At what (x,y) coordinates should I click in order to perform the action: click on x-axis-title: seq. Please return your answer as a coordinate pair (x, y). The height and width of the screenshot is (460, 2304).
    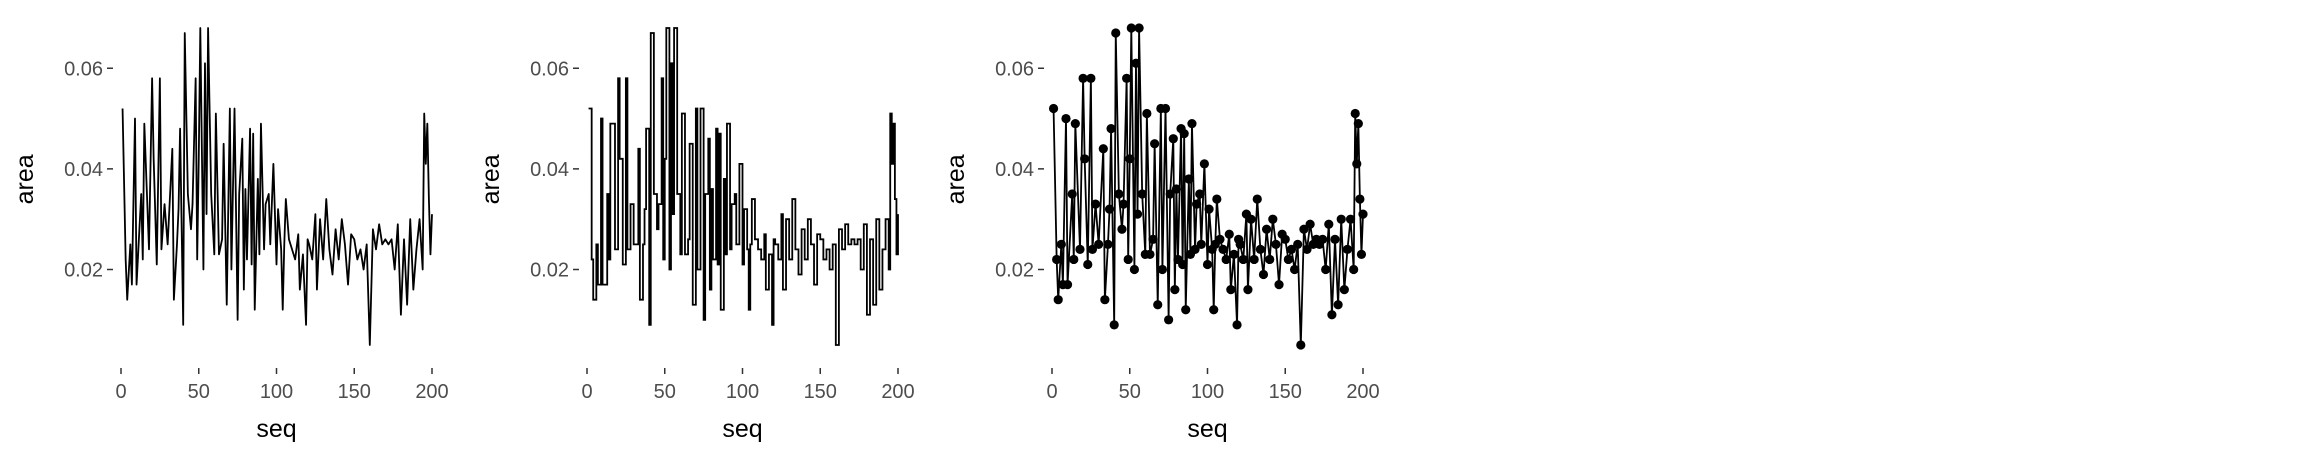
    Looking at the image, I should click on (1207, 429).